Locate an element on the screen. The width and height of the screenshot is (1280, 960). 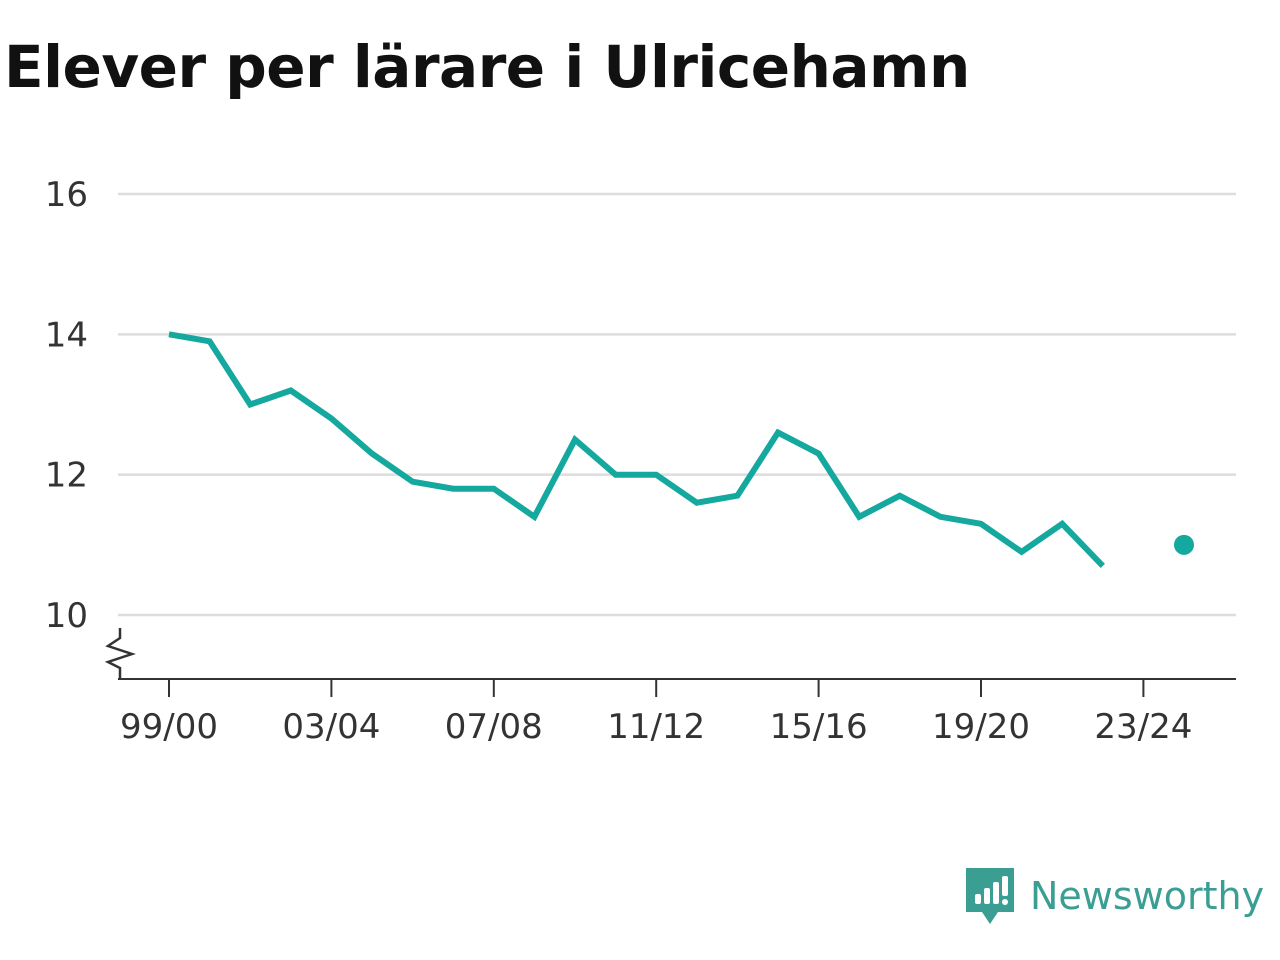
x-tick-label: 11/12 is located at coordinates (656, 727).